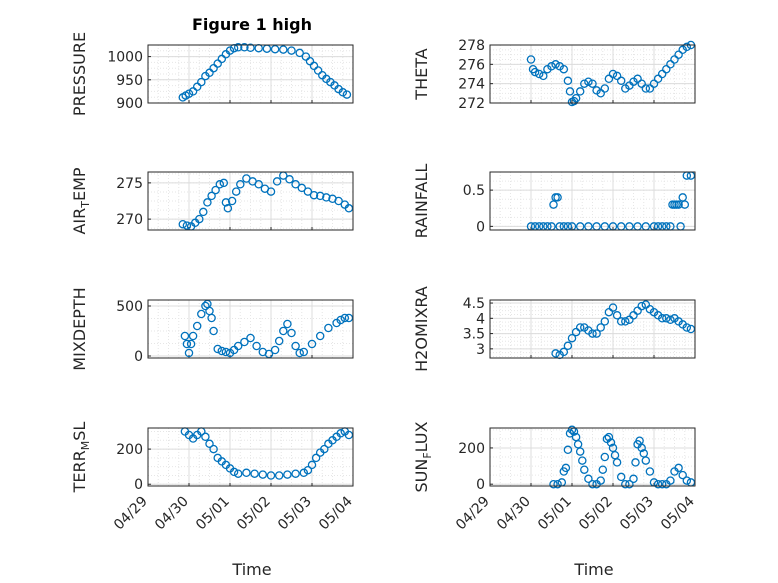 The height and width of the screenshot is (583, 778). Describe the element at coordinates (129, 104) in the screenshot. I see `y-tick-label: 900` at that location.